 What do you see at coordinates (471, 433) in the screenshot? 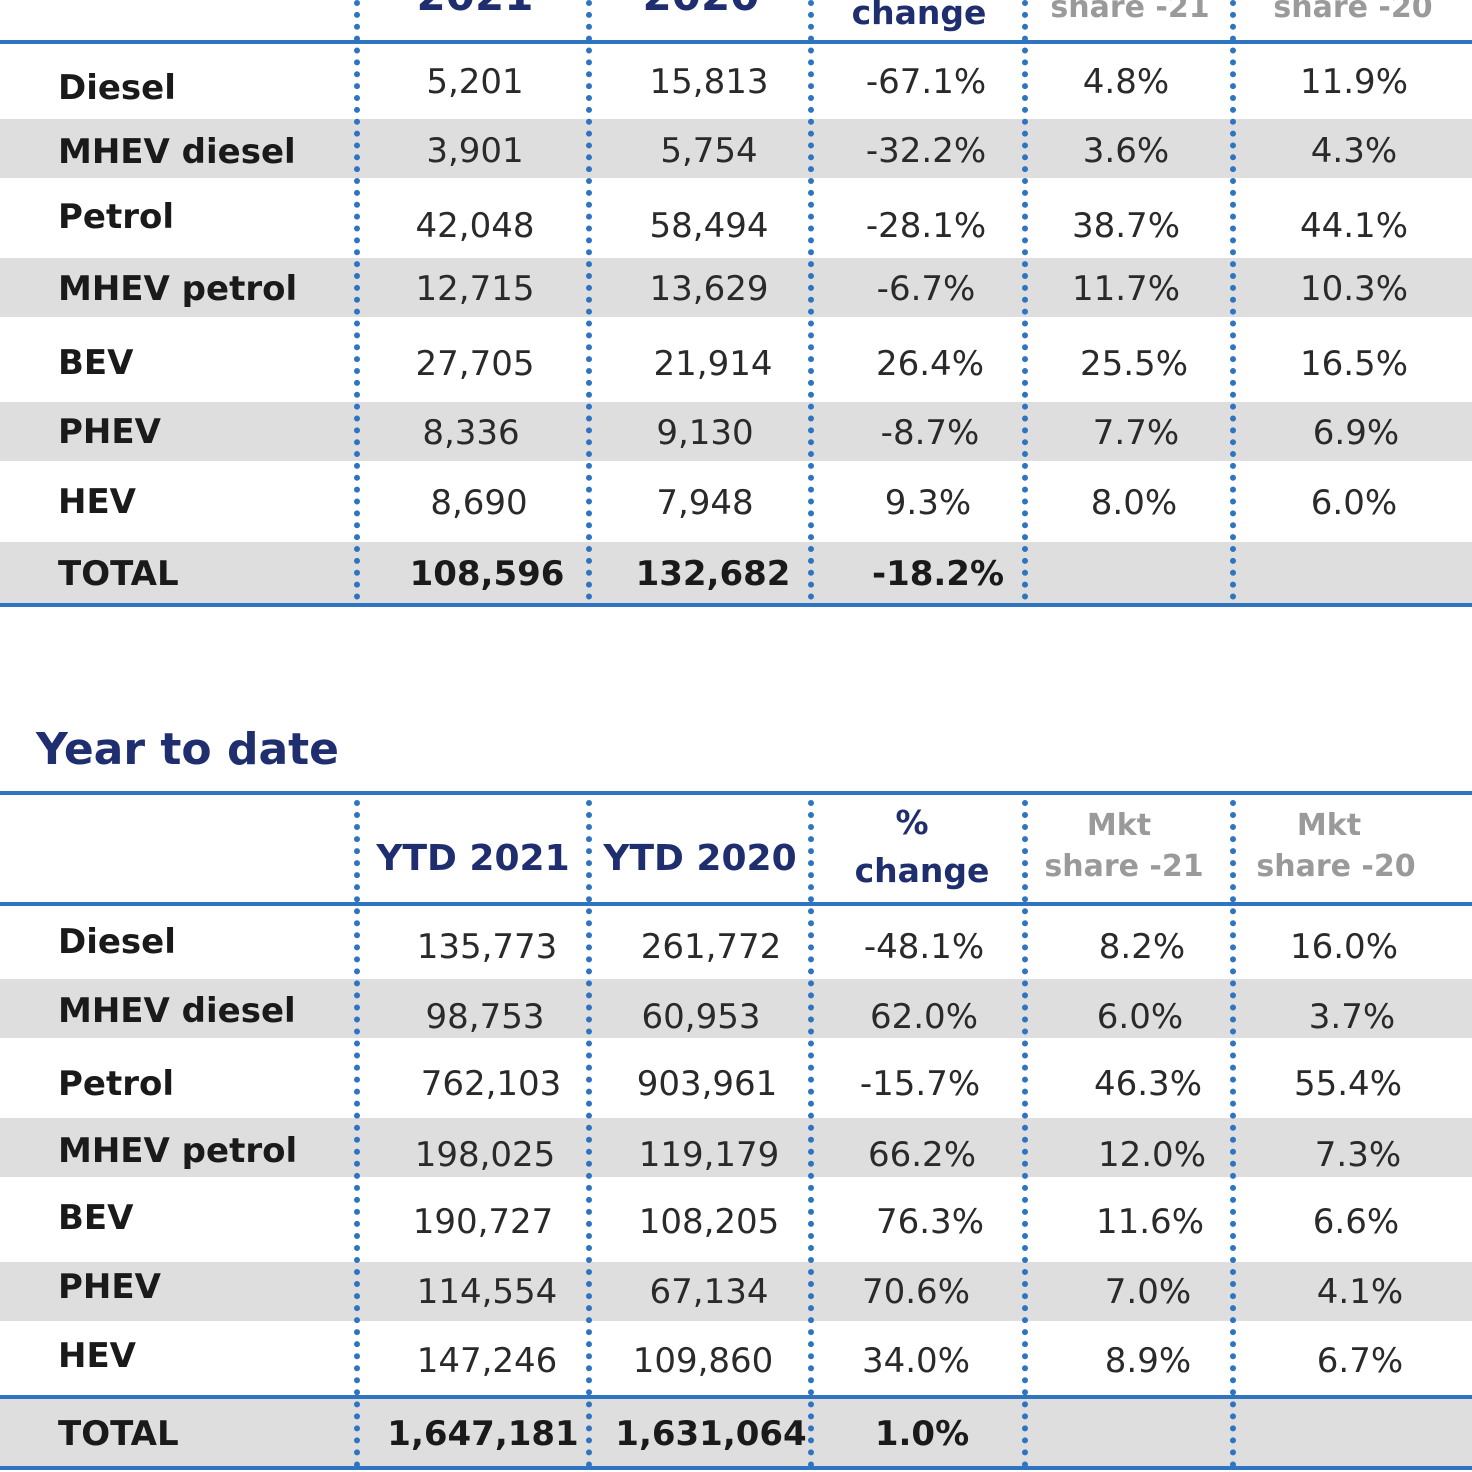
I see `value-2021: 8,336` at bounding box center [471, 433].